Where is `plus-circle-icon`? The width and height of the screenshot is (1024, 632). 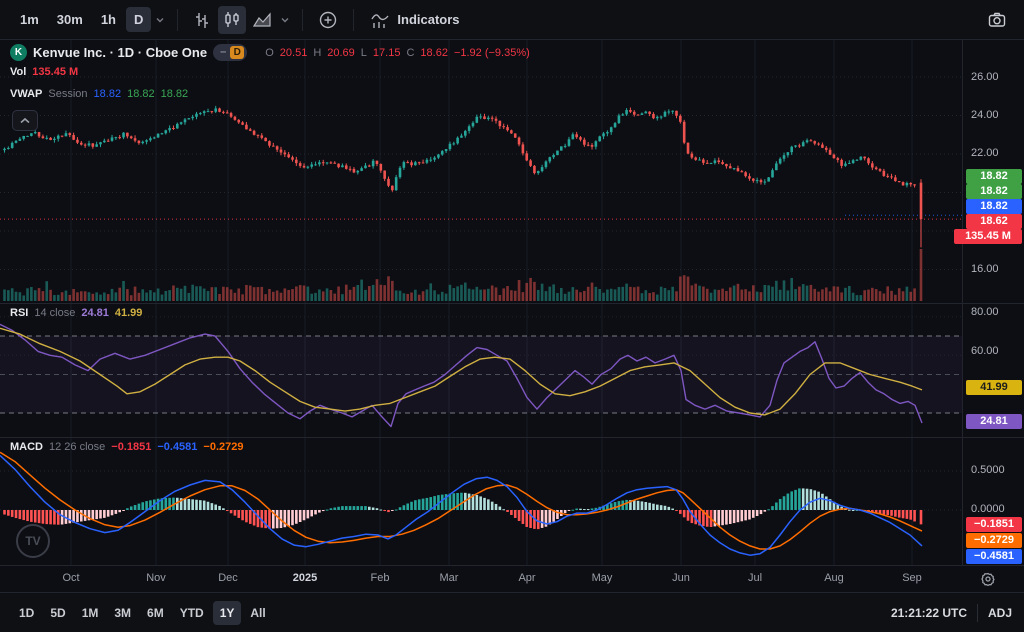 plus-circle-icon is located at coordinates (328, 20).